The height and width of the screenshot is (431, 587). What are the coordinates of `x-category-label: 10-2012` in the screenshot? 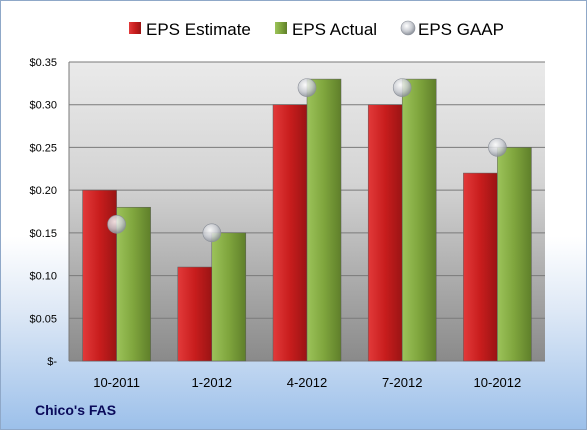 It's located at (498, 382).